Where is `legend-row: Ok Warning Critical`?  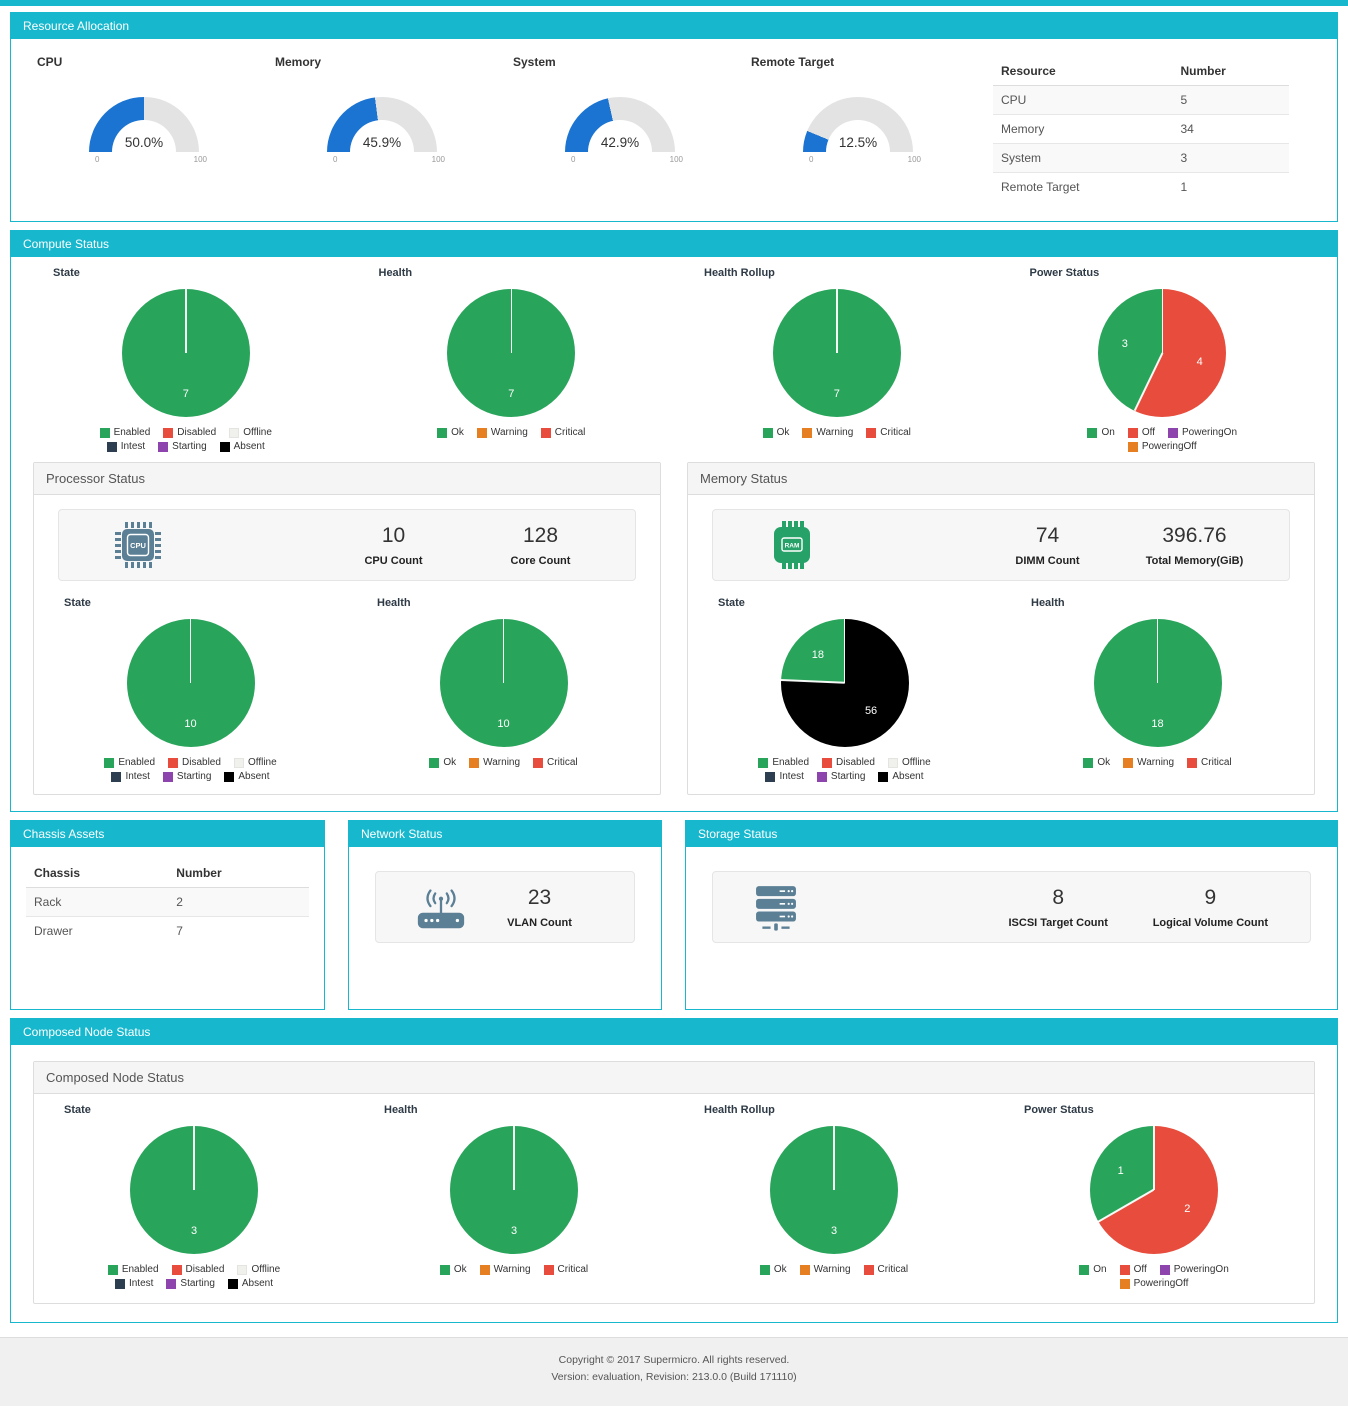
legend-row: Ok Warning Critical is located at coordinates (514, 1269).